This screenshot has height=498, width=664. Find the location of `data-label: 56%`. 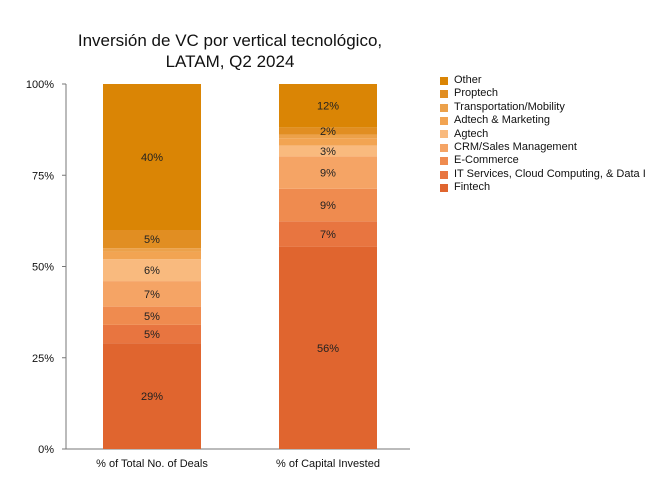

data-label: 56% is located at coordinates (328, 349).